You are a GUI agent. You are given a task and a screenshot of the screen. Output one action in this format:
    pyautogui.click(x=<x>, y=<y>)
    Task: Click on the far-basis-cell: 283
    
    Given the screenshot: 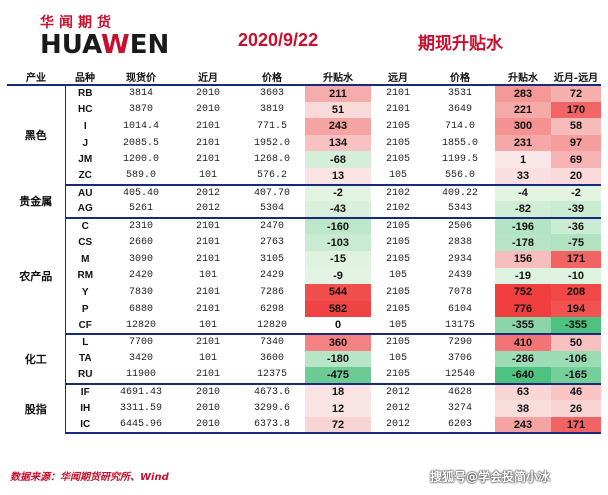 What is the action you would take?
    pyautogui.click(x=523, y=93)
    